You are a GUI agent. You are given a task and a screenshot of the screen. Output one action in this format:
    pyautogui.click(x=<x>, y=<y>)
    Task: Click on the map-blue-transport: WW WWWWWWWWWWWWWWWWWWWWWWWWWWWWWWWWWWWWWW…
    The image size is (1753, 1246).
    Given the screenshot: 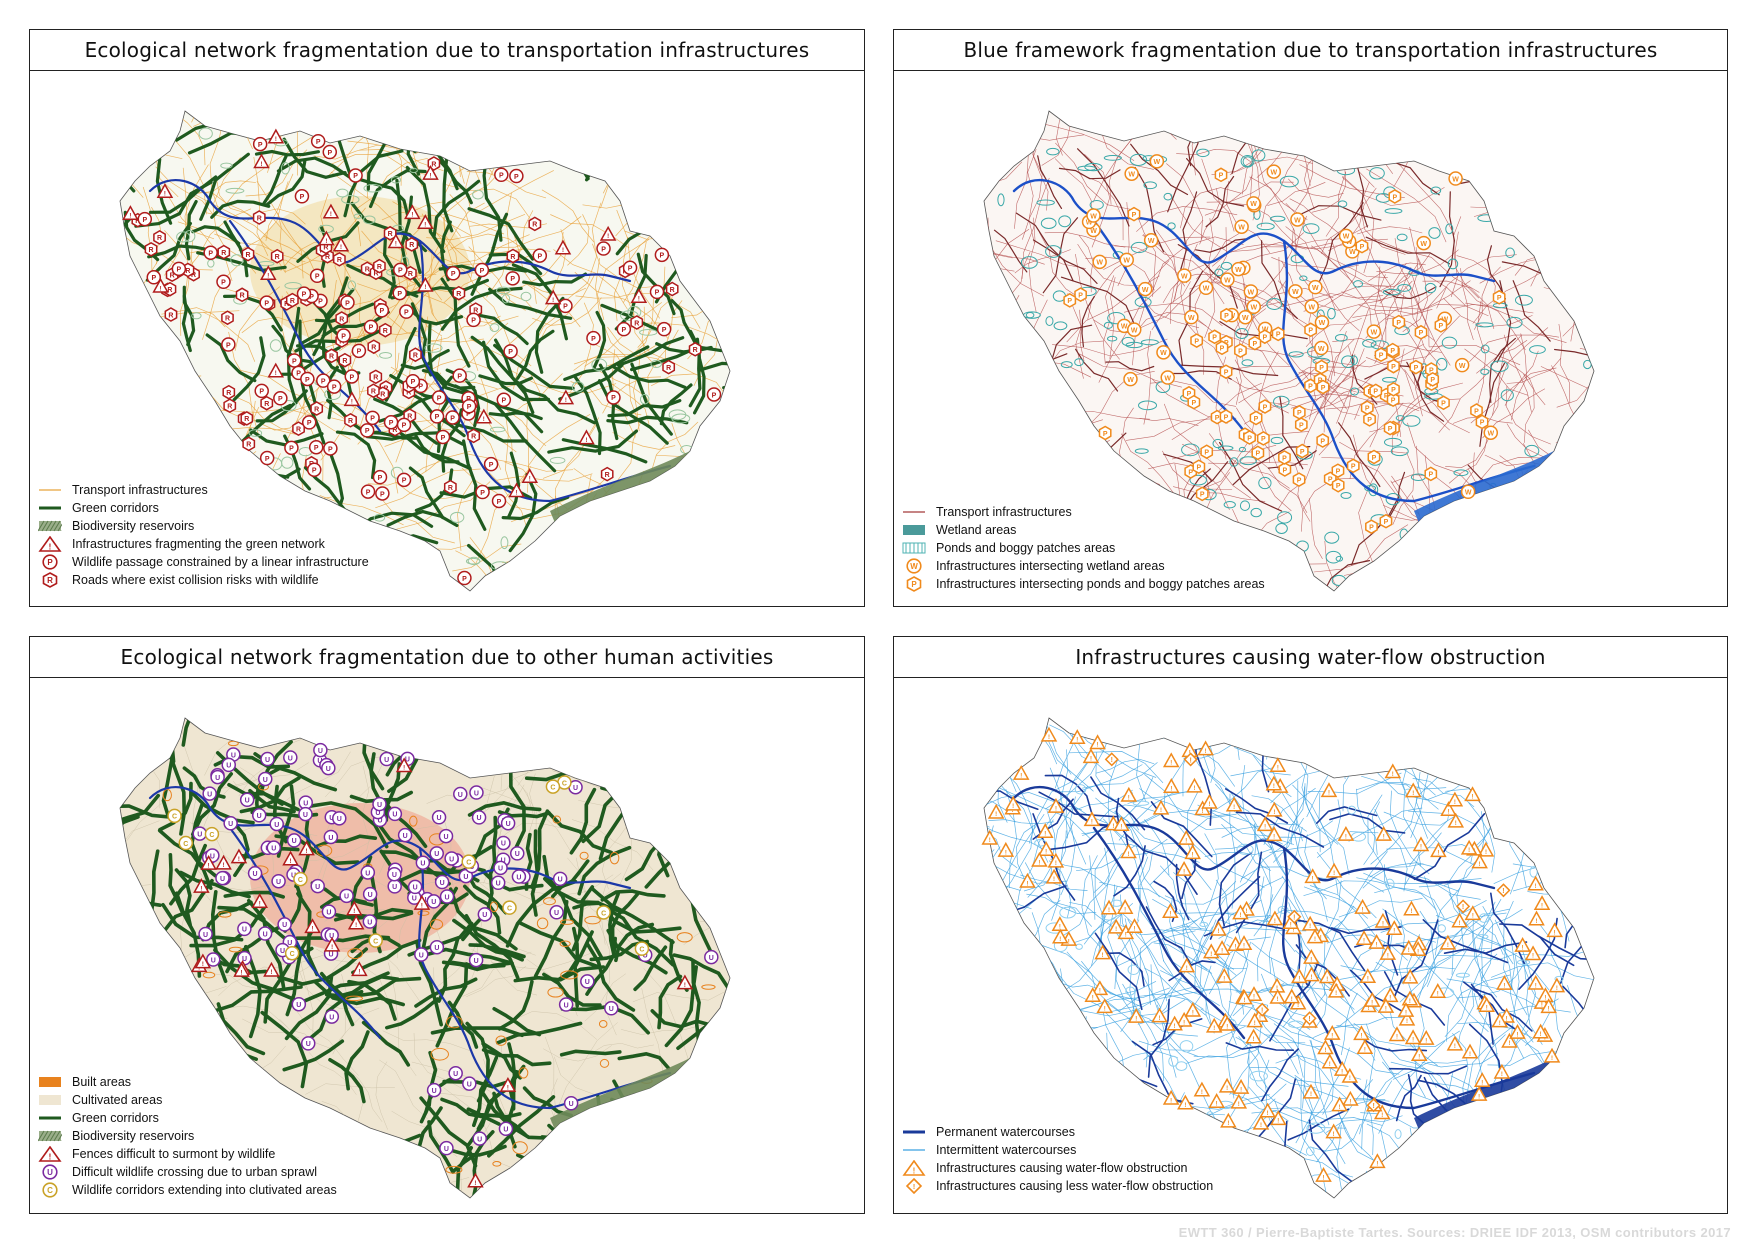 What is the action you would take?
    pyautogui.click(x=1289, y=351)
    